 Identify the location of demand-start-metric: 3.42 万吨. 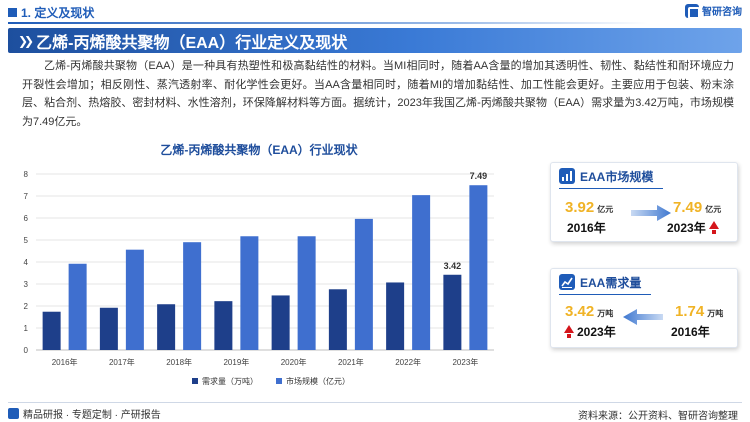
(589, 311).